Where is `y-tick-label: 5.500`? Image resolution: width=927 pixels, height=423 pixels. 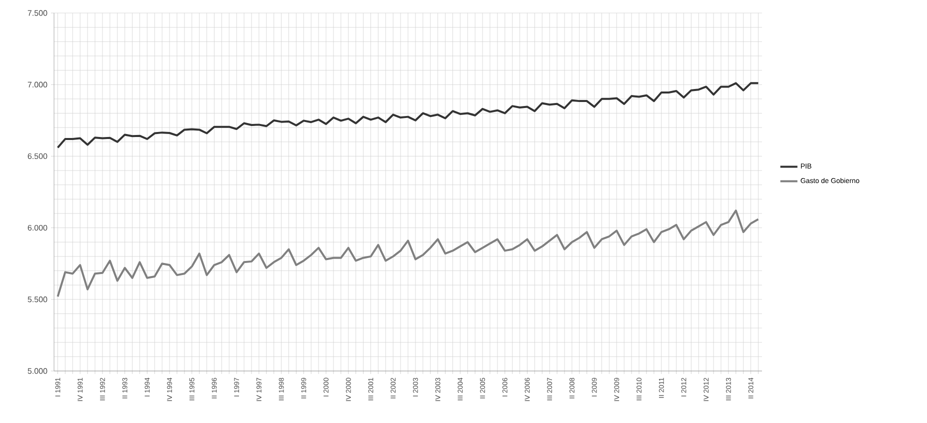 y-tick-label: 5.500 is located at coordinates (38, 299).